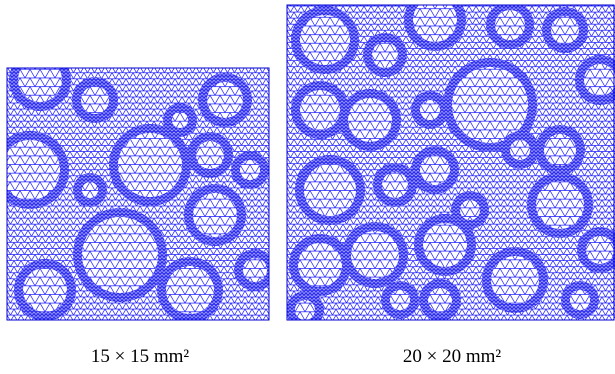 The height and width of the screenshot is (374, 615). I want to click on caption: 15 × 15 mm², so click(140, 356).